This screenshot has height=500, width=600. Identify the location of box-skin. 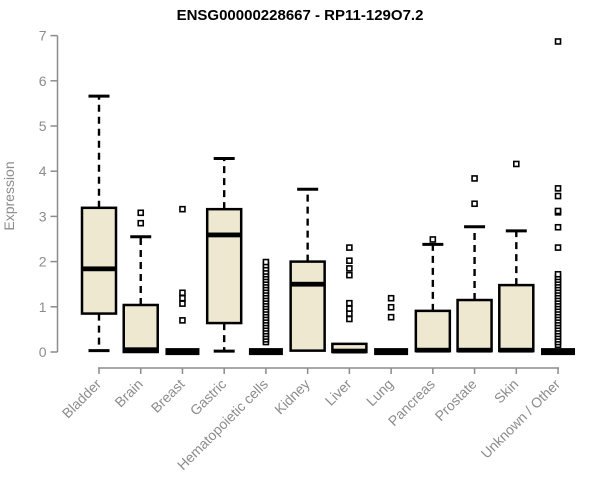
(516, 256).